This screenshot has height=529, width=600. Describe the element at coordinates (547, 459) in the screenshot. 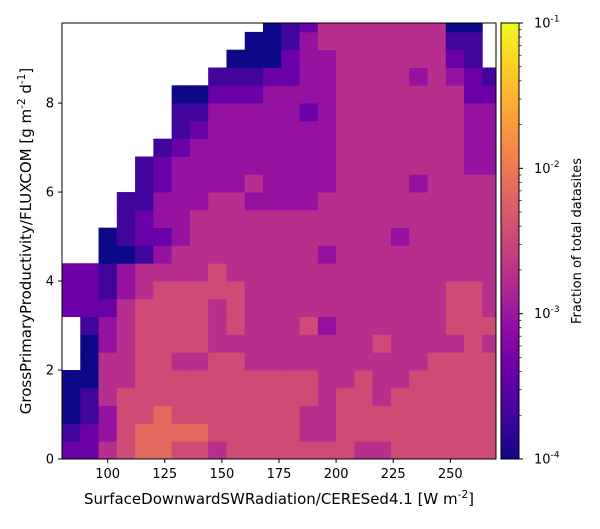

I see `colorbar-tick-label: 10-4​` at that location.